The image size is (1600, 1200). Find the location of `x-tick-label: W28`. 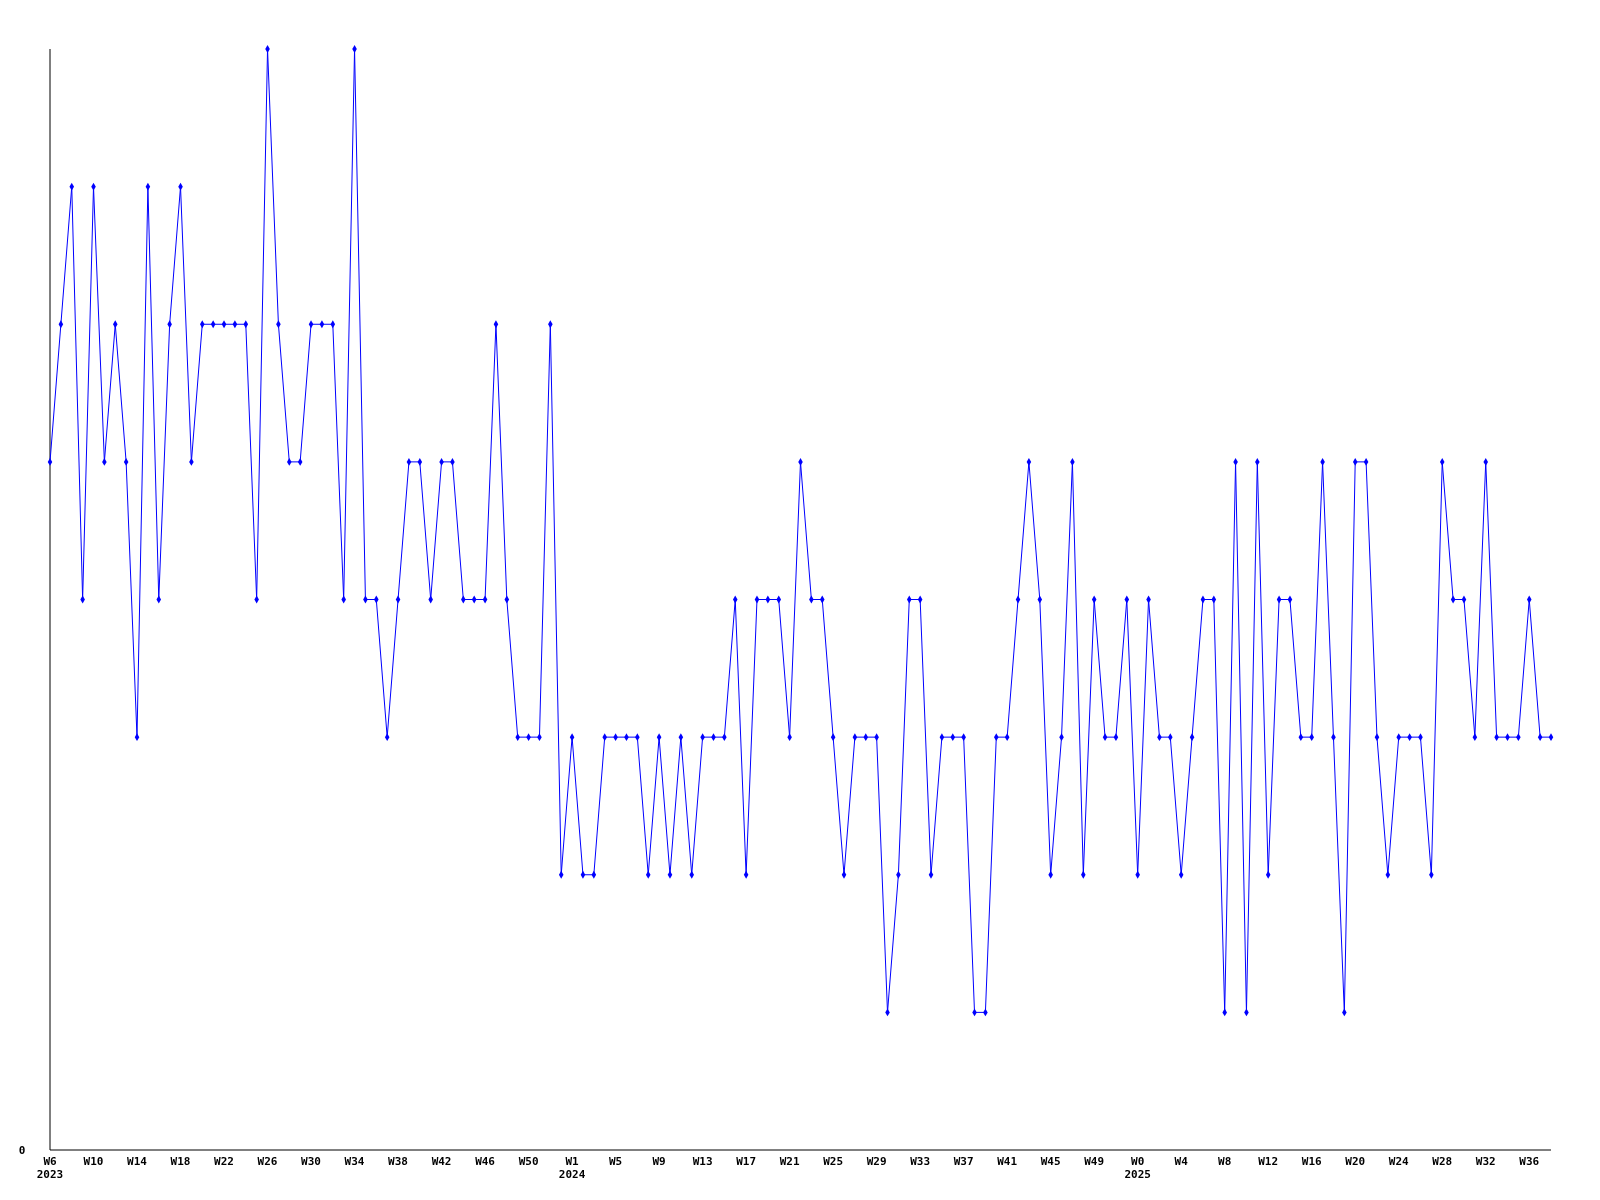

x-tick-label: W28 is located at coordinates (1442, 1161).